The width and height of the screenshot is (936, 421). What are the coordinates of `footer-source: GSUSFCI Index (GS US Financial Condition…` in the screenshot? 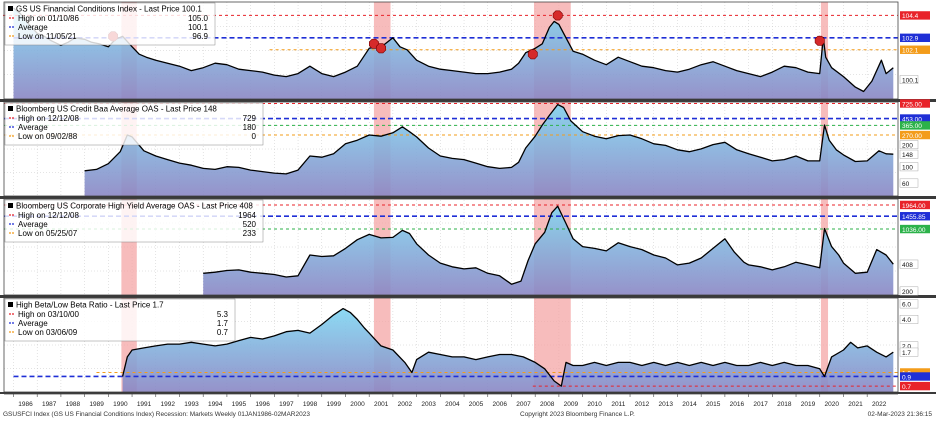 It's located at (156, 414).